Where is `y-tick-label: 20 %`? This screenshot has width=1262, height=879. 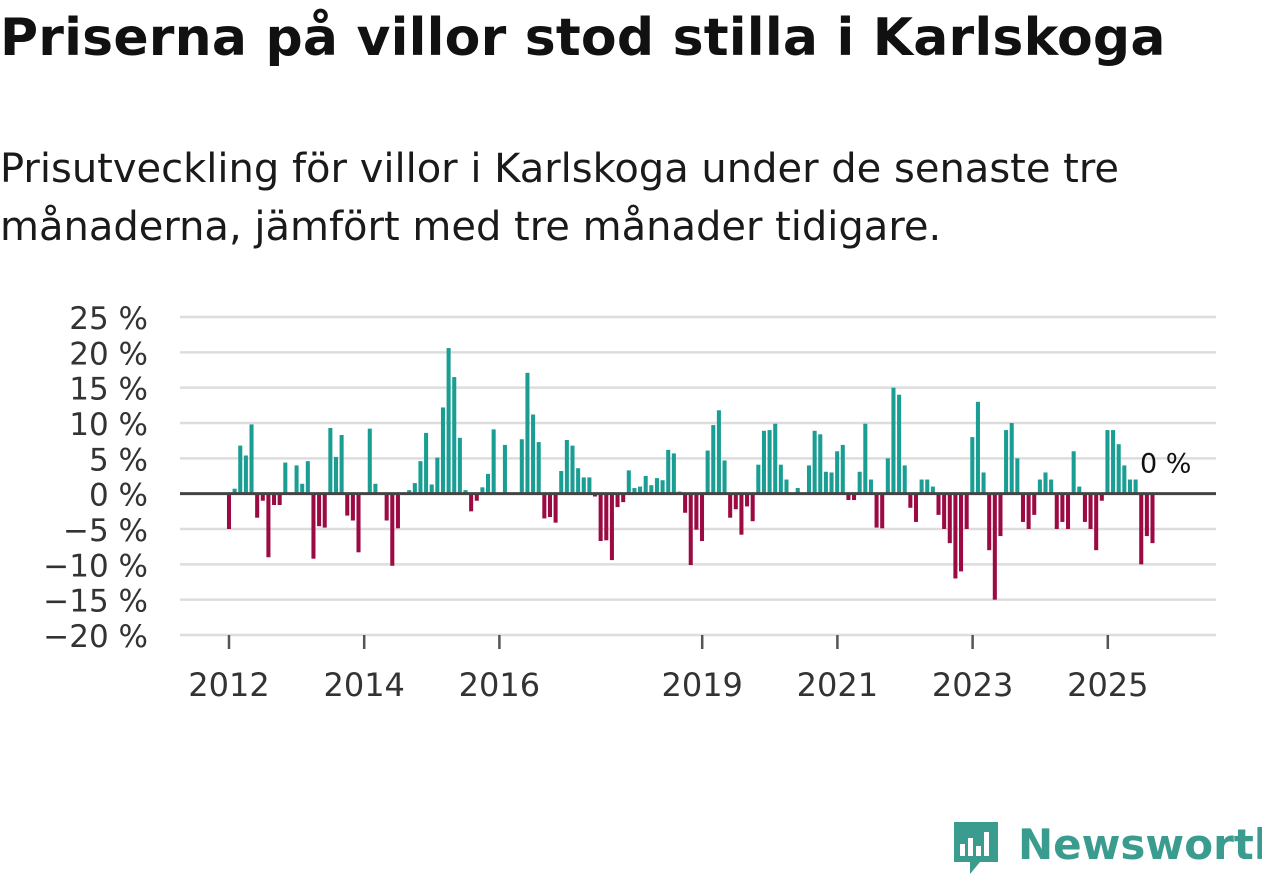
y-tick-label: 20 % is located at coordinates (108, 354).